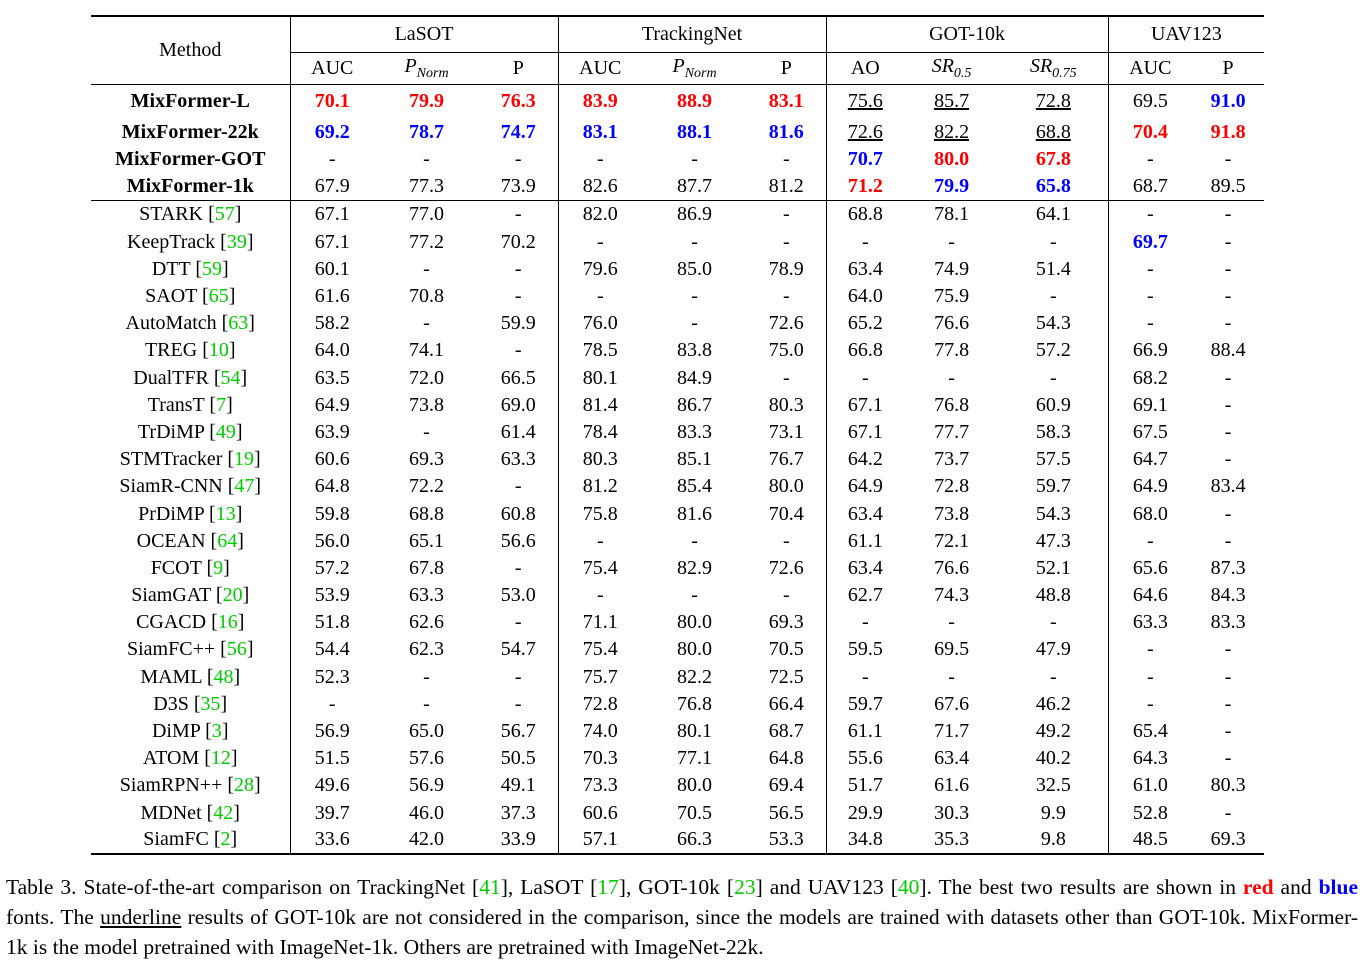 Image resolution: width=1361 pixels, height=967 pixels. Describe the element at coordinates (1150, 351) in the screenshot. I see `score-cell: 66.9` at that location.